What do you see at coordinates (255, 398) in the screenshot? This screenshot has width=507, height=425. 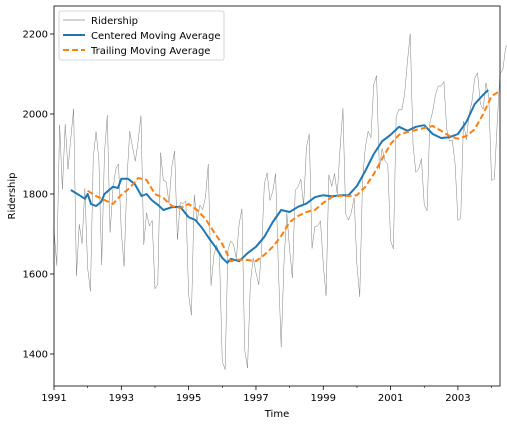 I see `x-tick-label: 1997` at bounding box center [255, 398].